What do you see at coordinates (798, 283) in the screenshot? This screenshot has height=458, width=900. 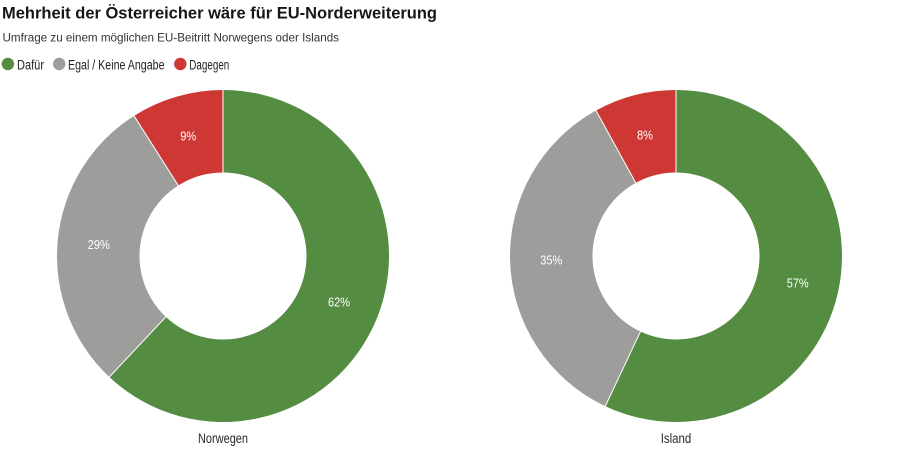 I see `svg-text: 57%` at bounding box center [798, 283].